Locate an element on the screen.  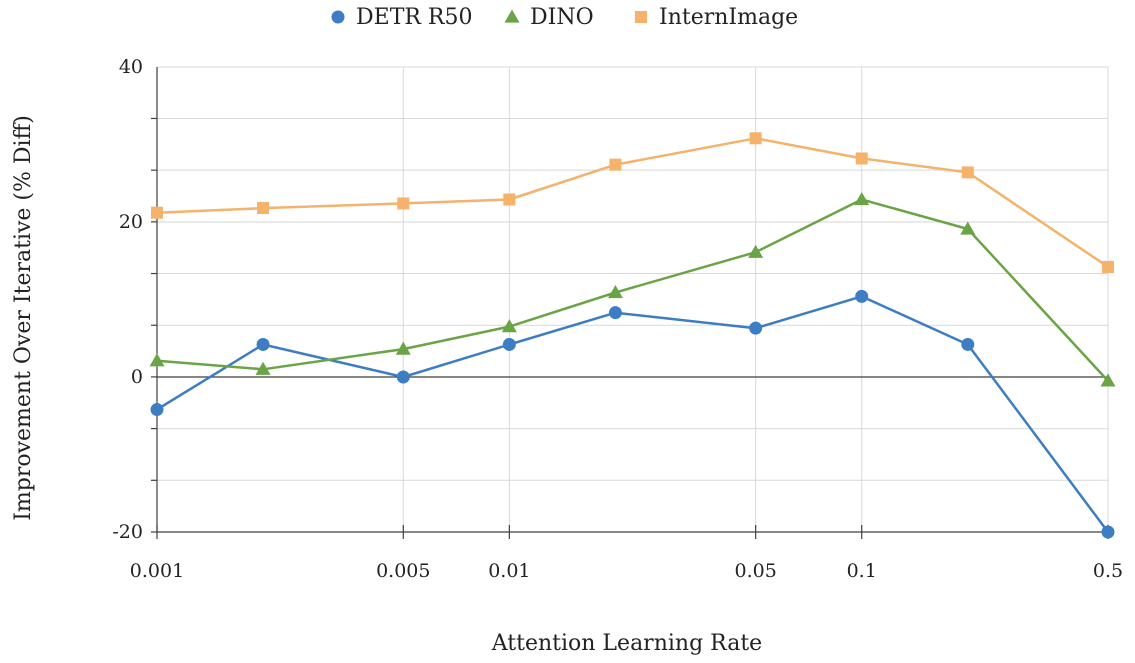
legend-label-dino: DINO is located at coordinates (562, 17).